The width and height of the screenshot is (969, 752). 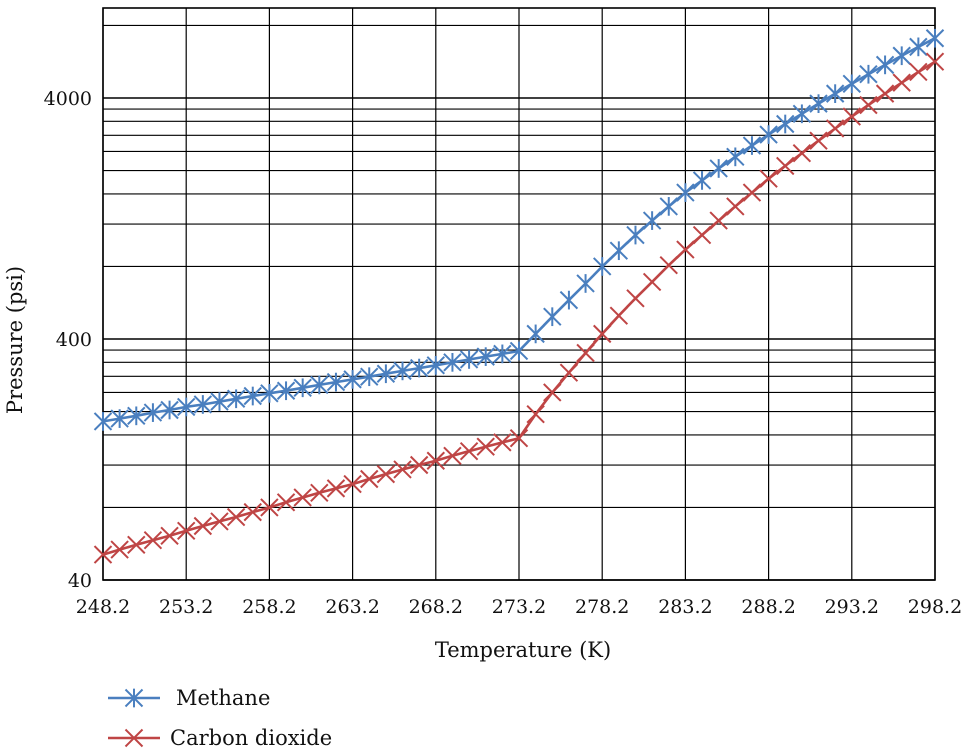 What do you see at coordinates (74, 340) in the screenshot?
I see `y-tick-label: 400` at bounding box center [74, 340].